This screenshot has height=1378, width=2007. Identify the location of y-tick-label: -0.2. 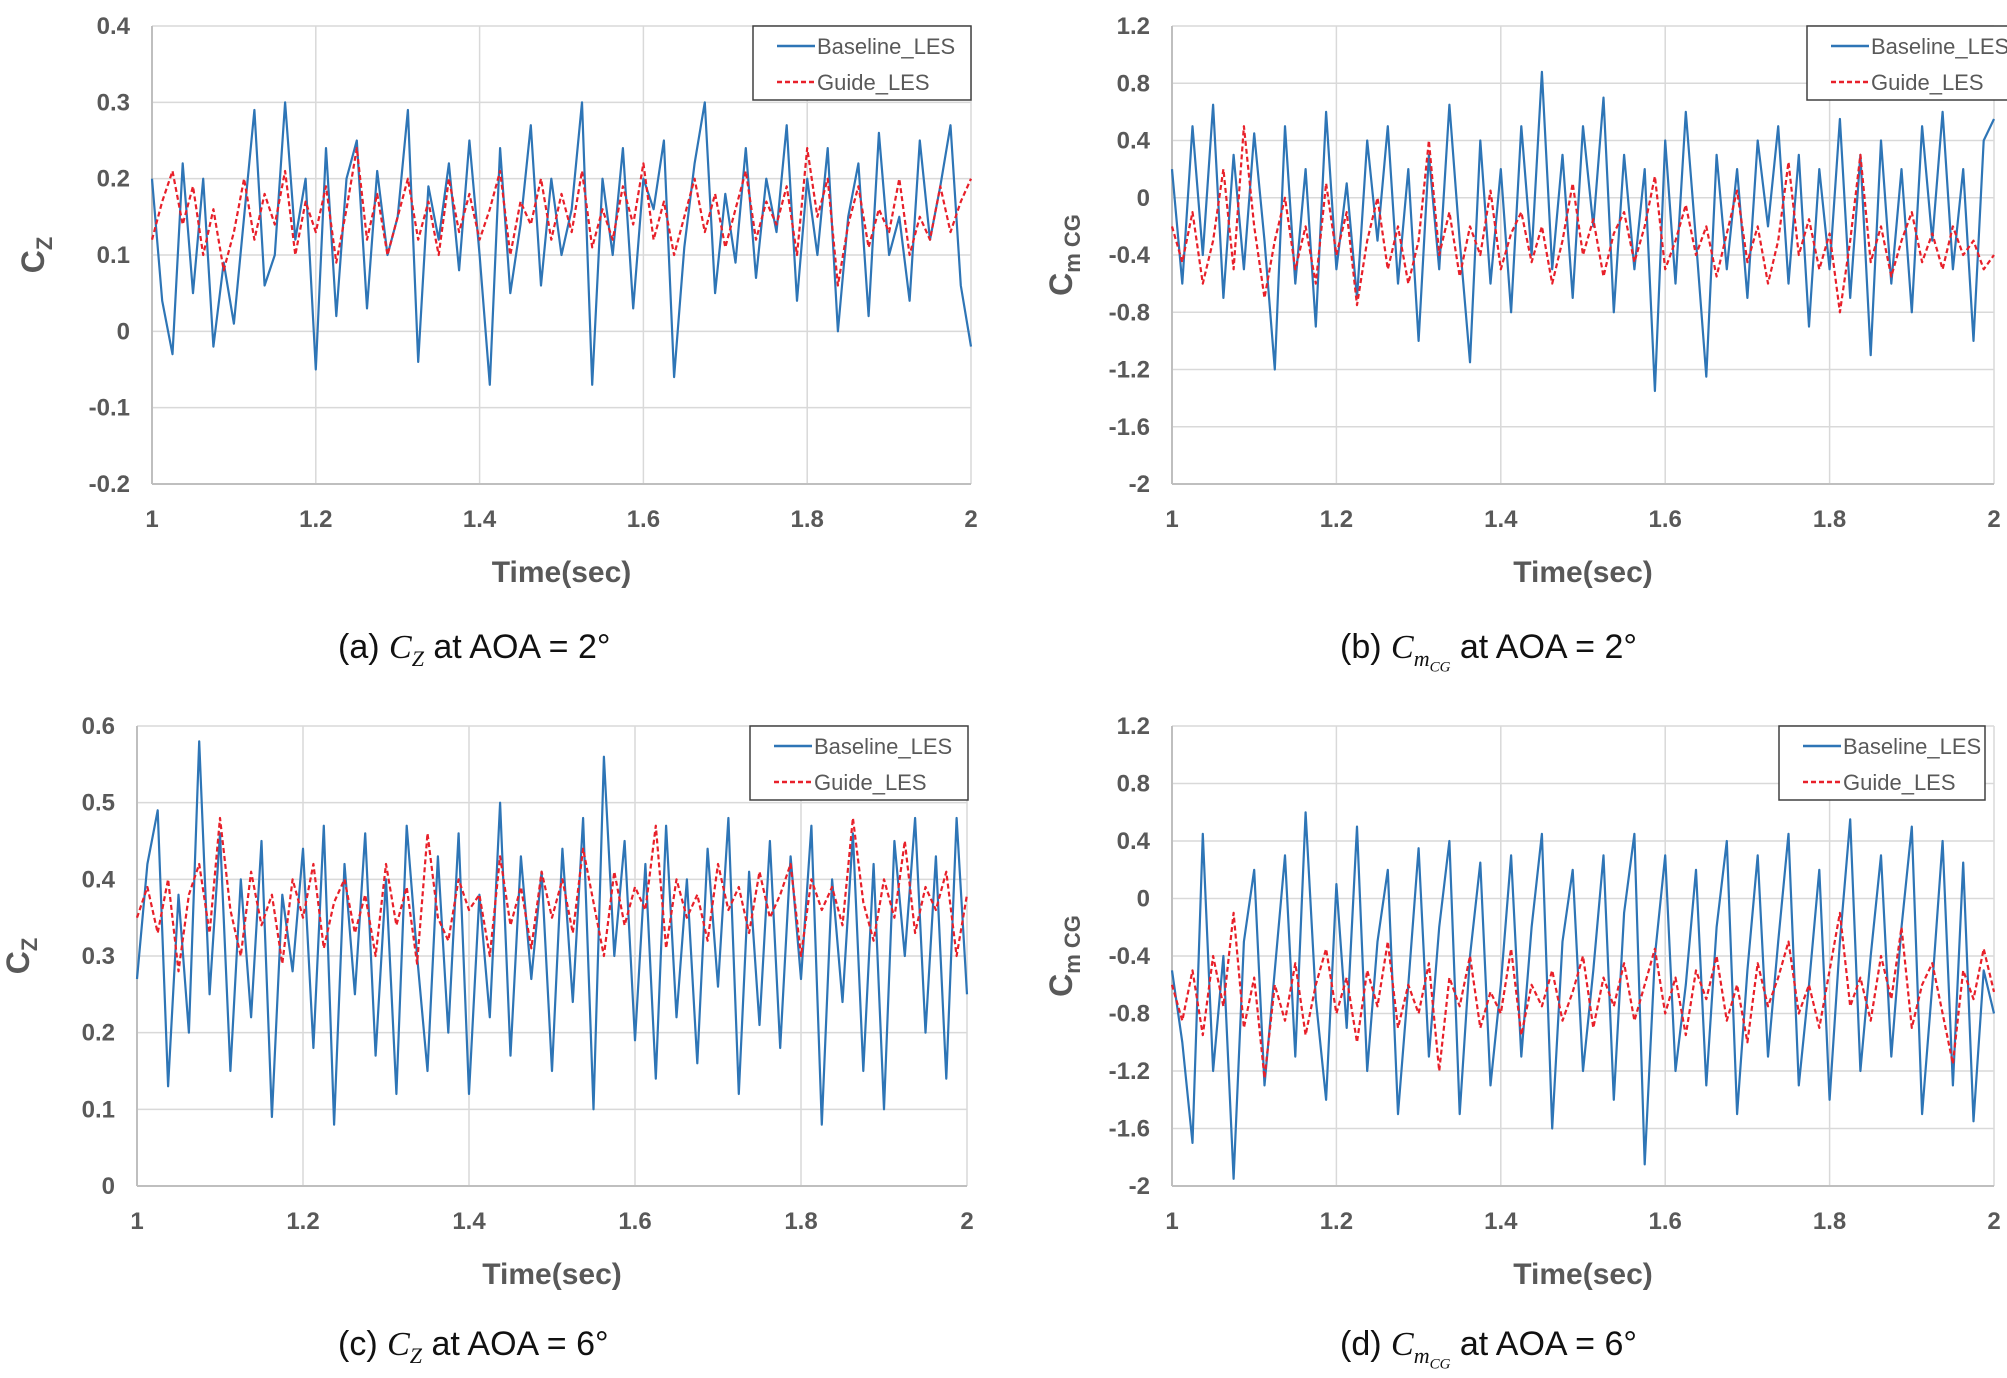
(109, 484).